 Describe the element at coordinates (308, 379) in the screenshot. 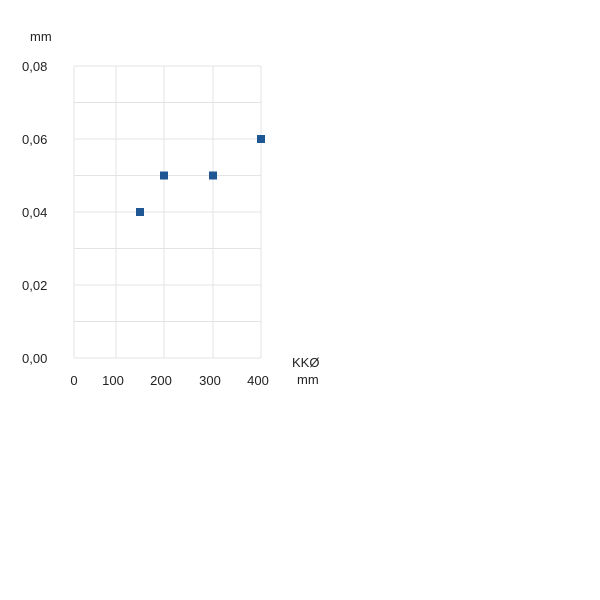

I see `x-axis-label-line2: mm` at that location.